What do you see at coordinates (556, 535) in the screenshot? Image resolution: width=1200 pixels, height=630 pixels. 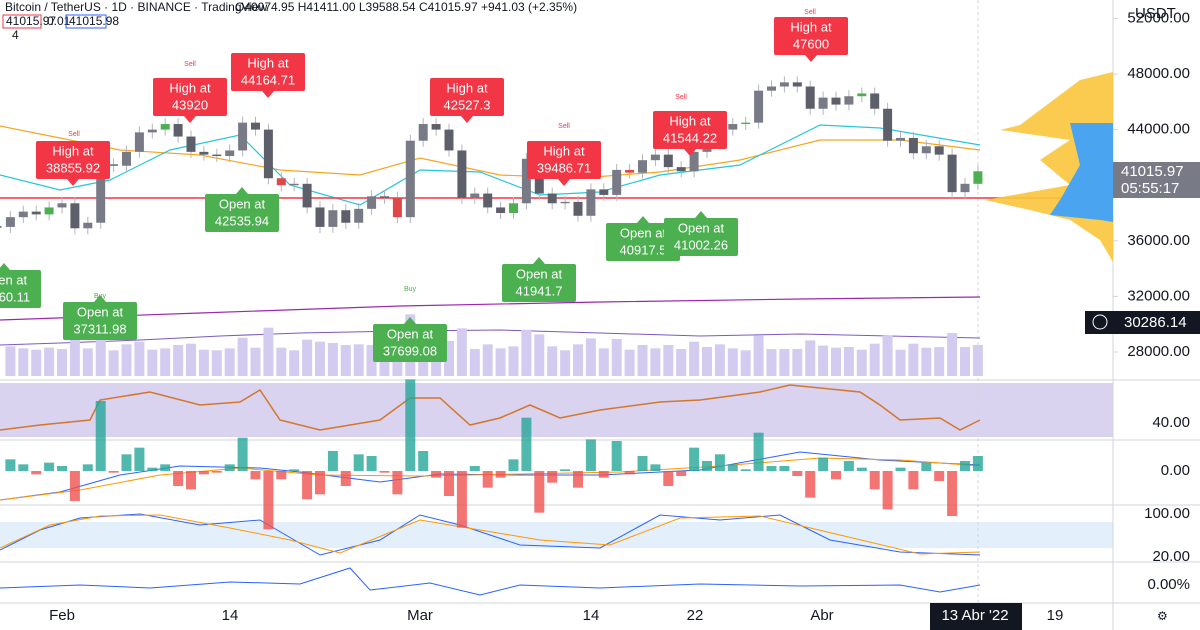 I see `stoch-band` at bounding box center [556, 535].